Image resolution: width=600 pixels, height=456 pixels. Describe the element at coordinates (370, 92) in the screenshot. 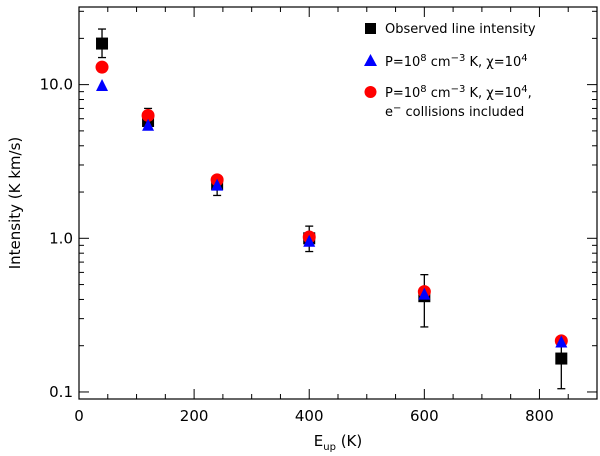

I see `legend-marker-model-electrons` at that location.